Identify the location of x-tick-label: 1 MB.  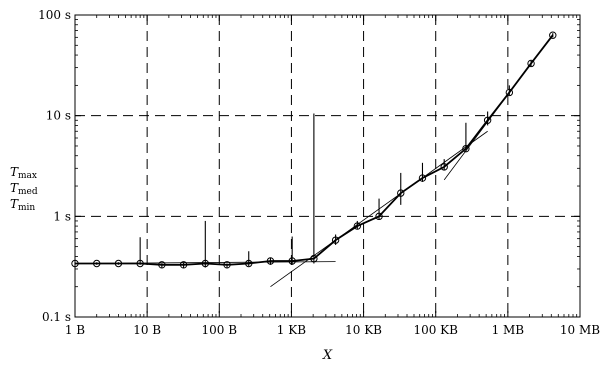
(508, 330).